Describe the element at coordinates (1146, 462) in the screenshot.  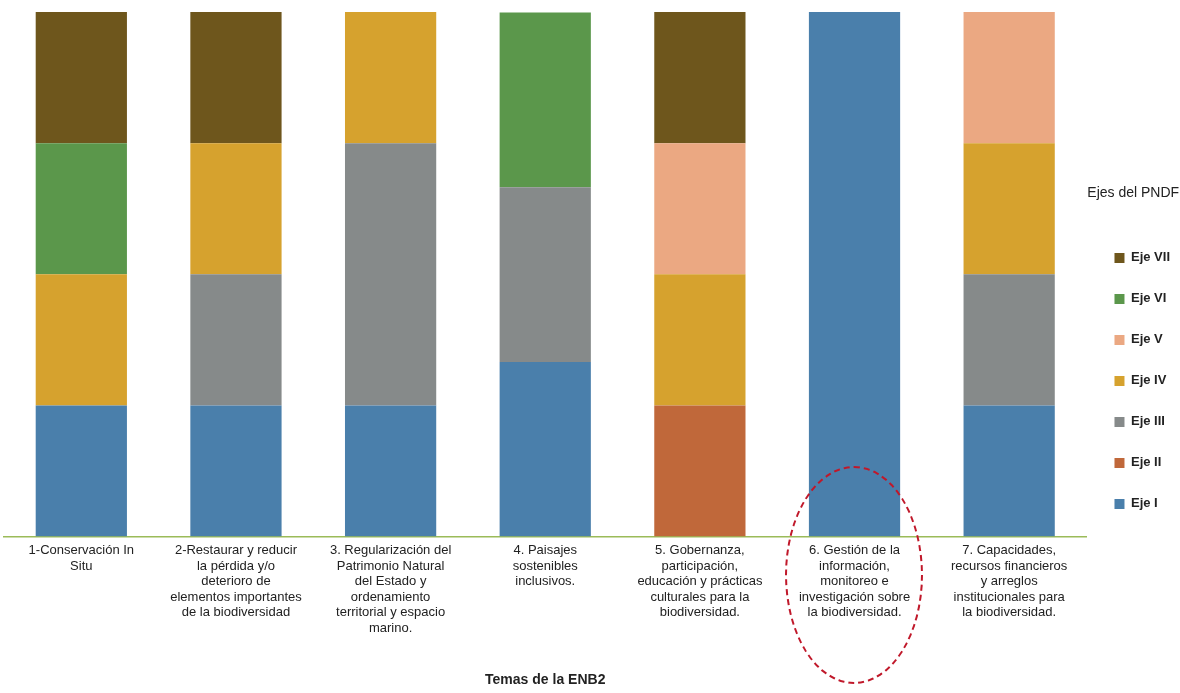
I see `legend-label: Eje II` at that location.